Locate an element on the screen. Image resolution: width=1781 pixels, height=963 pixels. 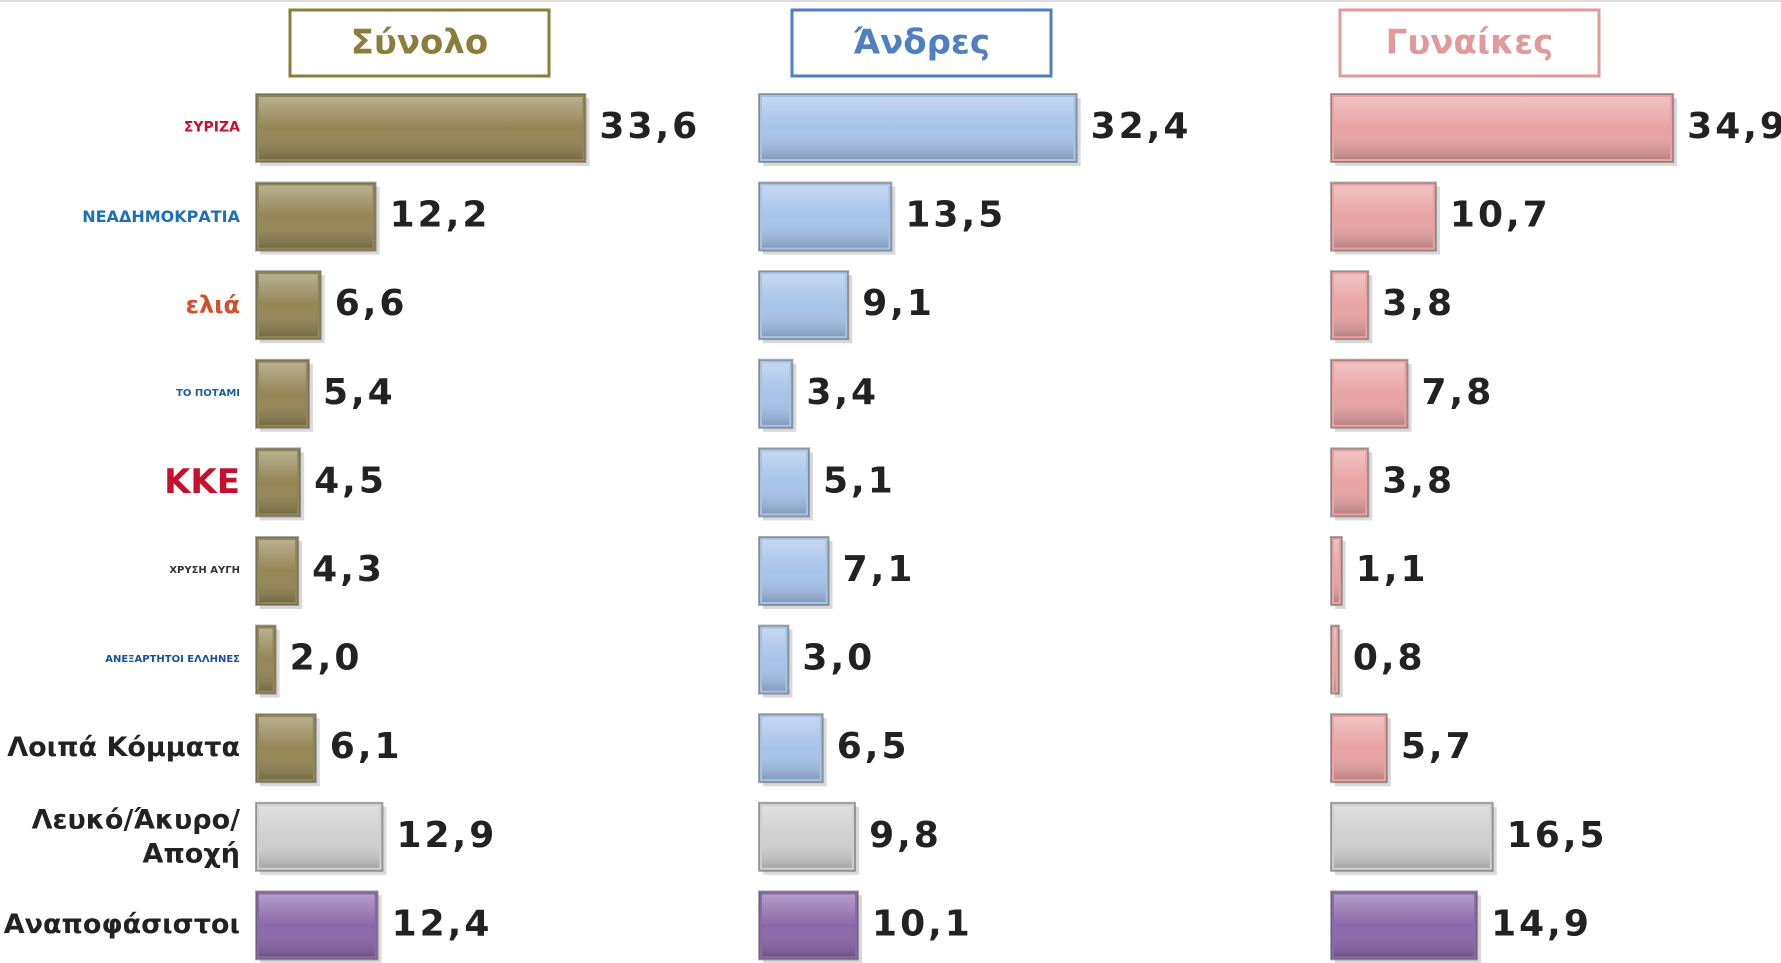
category-label: Αναποφάσιστοι is located at coordinates (121, 925).